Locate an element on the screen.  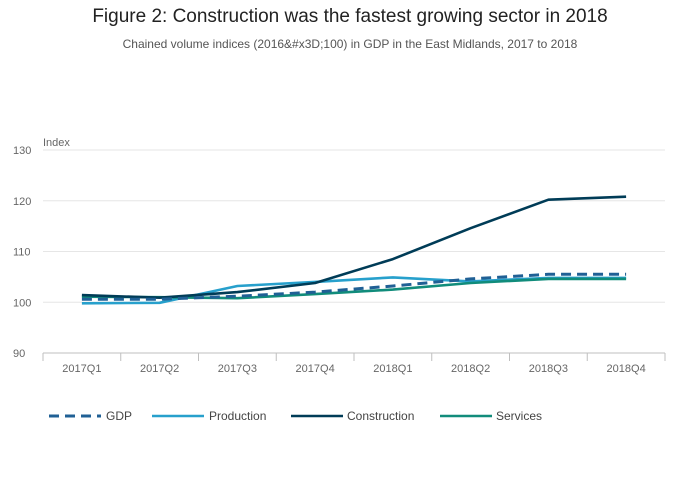
legend-label-production: Production is located at coordinates (237, 416).